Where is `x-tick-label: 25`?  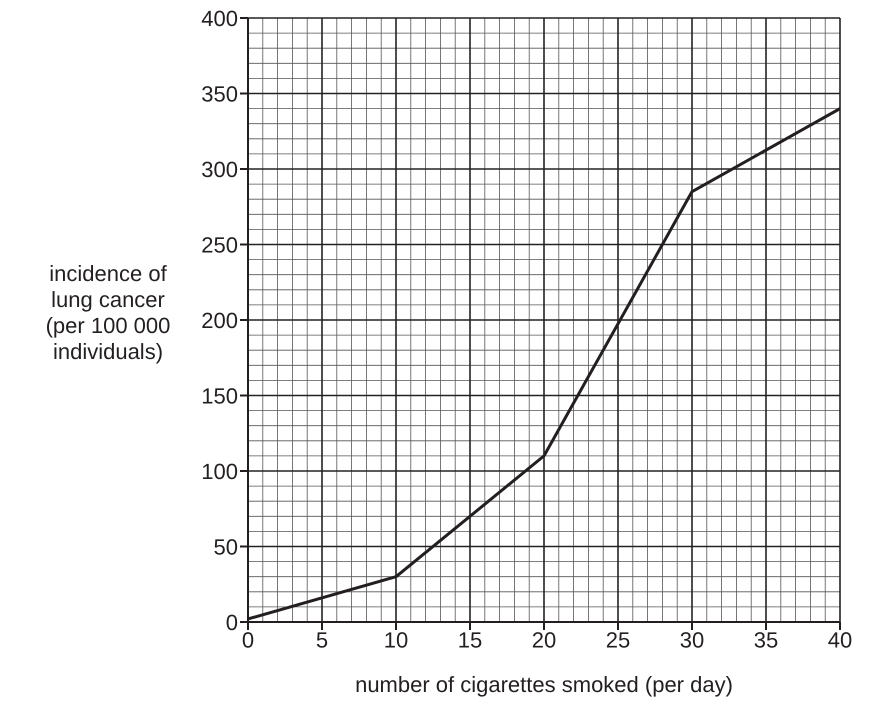 x-tick-label: 25 is located at coordinates (618, 640).